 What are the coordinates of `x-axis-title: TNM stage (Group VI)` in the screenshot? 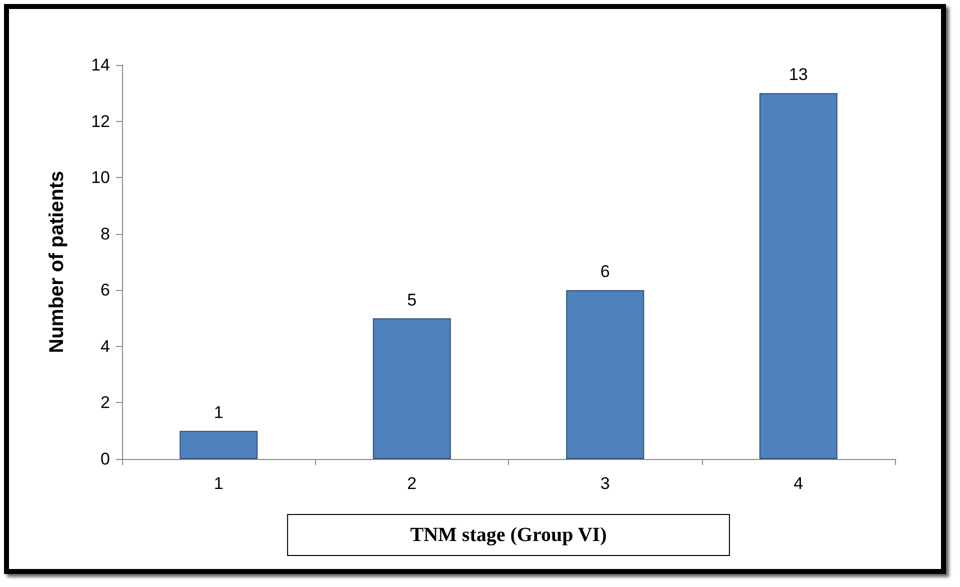 It's located at (508, 535).